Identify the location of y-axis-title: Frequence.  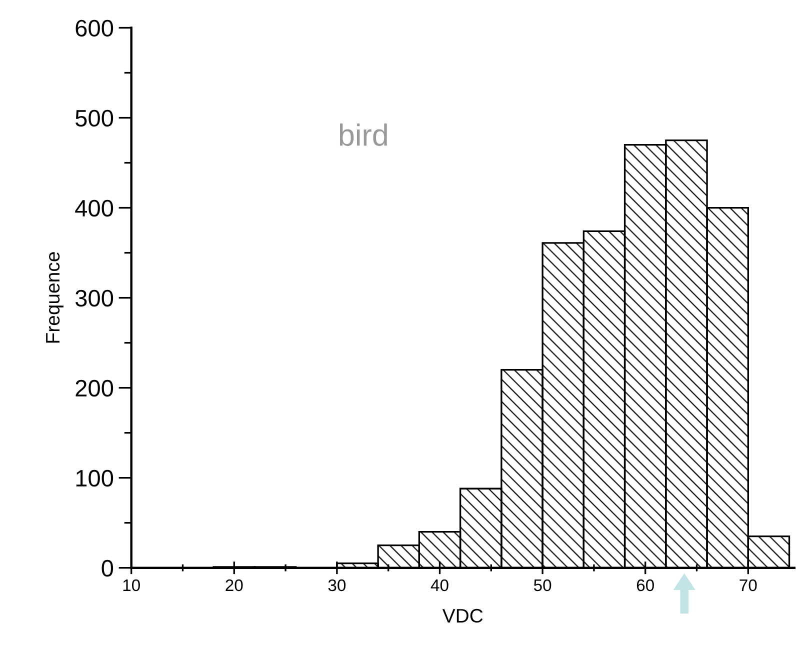
(55, 297).